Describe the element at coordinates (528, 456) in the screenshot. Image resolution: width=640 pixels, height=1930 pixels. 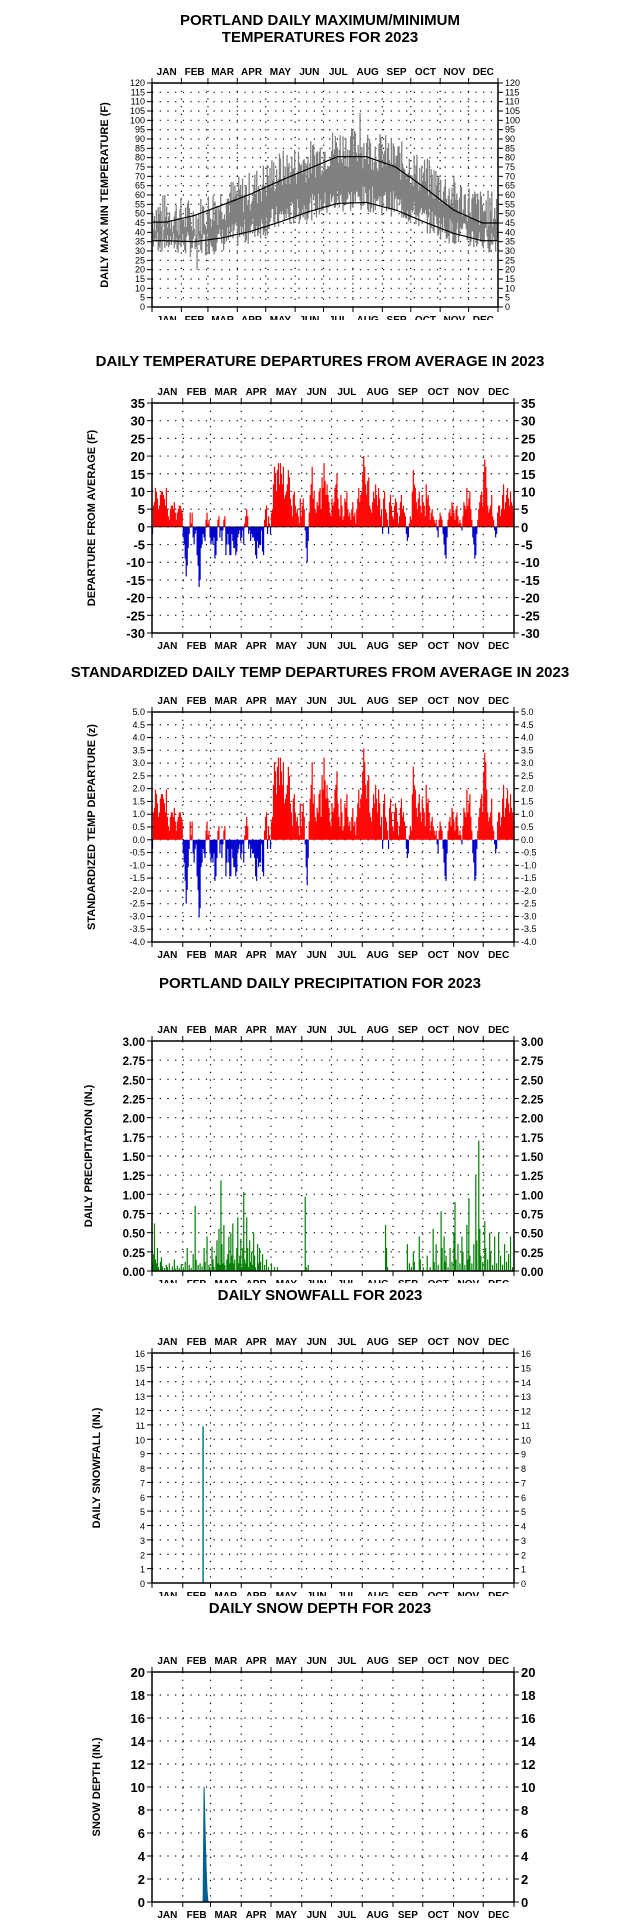
I see `y-tick-label-right: 20` at that location.